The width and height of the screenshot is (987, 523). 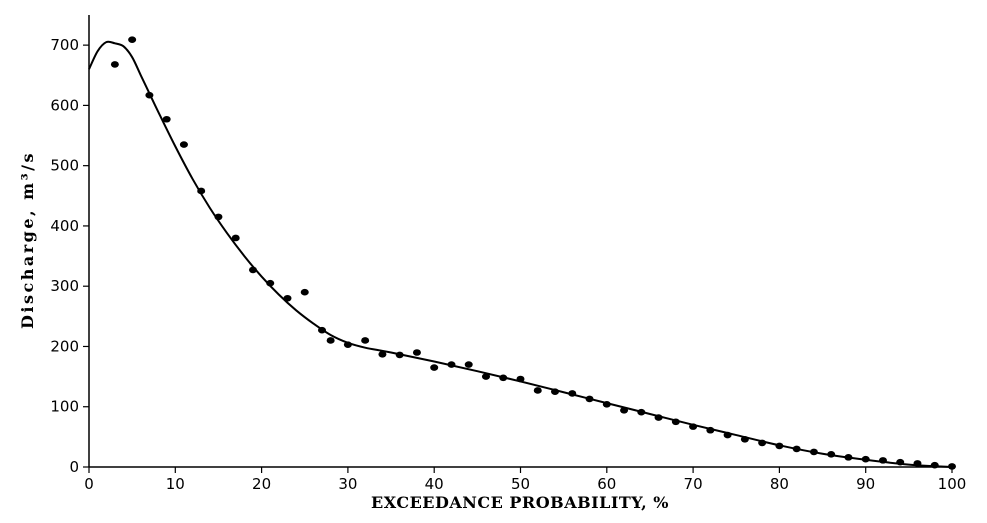 What do you see at coordinates (606, 484) in the screenshot?
I see `x-tick-label: 60` at bounding box center [606, 484].